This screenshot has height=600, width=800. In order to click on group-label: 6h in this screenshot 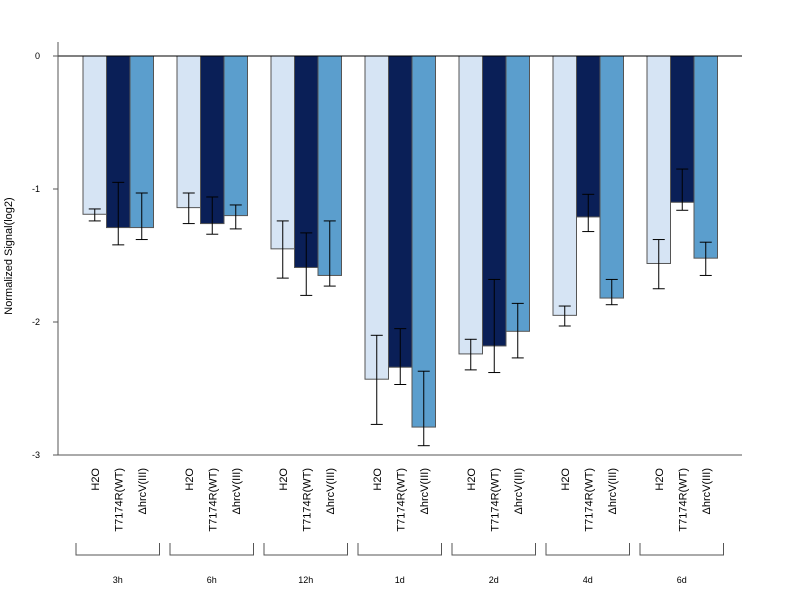, I will do `click(212, 580)`.